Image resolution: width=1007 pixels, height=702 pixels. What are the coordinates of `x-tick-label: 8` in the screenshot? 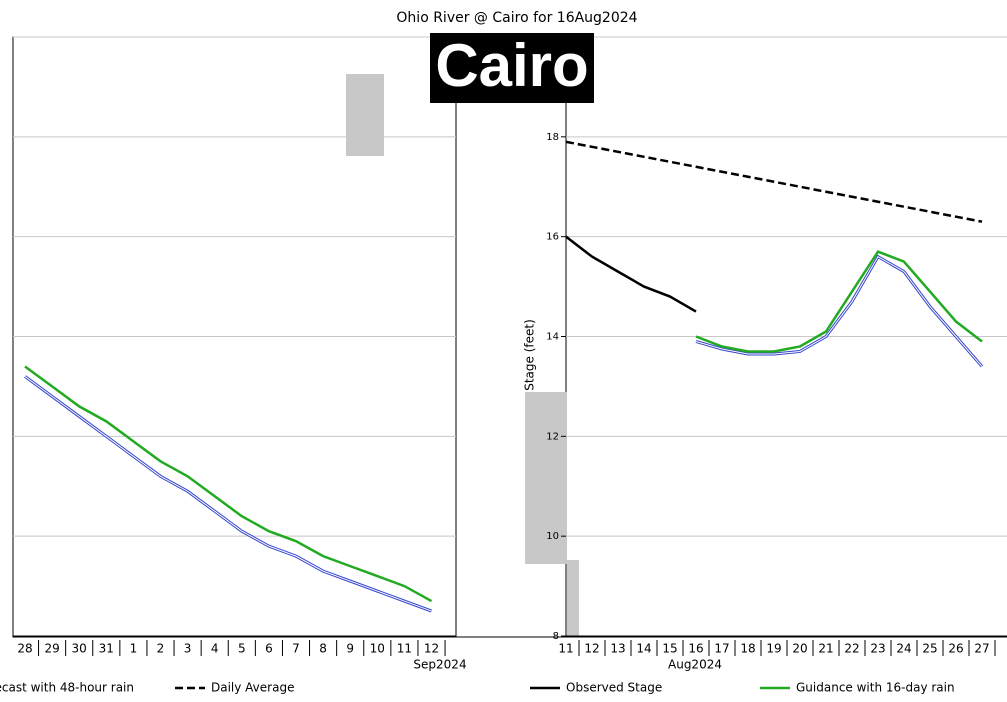 It's located at (323, 649).